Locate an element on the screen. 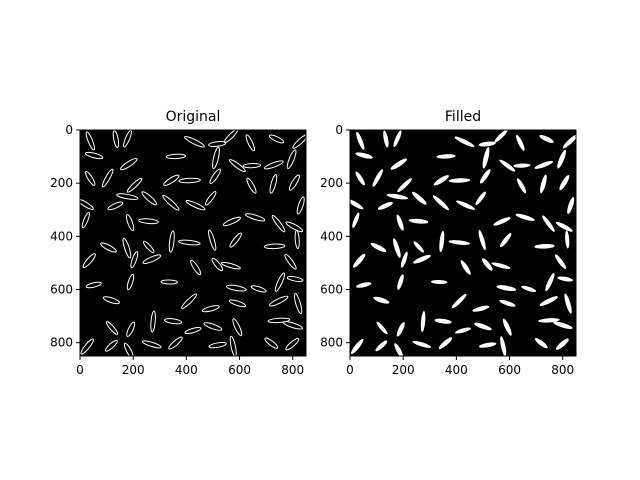 This screenshot has height=480, width=640. y-tick-label: 0 is located at coordinates (69, 130).